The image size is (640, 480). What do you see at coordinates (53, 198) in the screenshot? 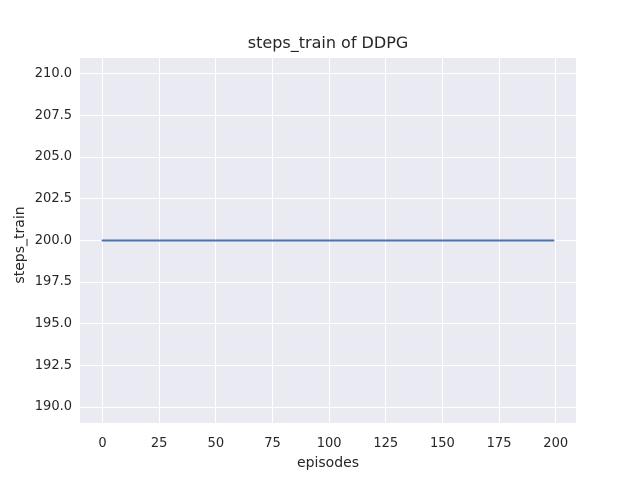
I see `y-tick-label: 202.5` at bounding box center [53, 198].